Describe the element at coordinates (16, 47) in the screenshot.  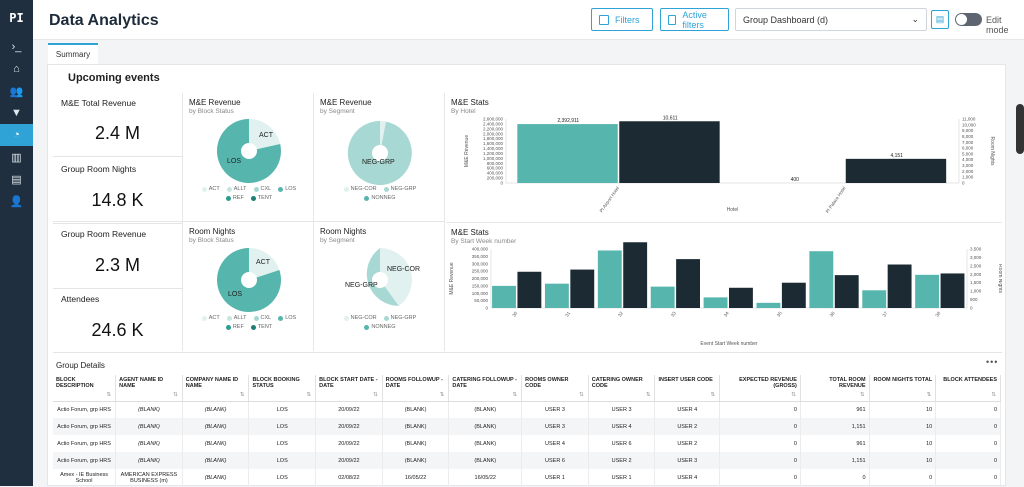
I see `terminal-icon: ›_` at that location.